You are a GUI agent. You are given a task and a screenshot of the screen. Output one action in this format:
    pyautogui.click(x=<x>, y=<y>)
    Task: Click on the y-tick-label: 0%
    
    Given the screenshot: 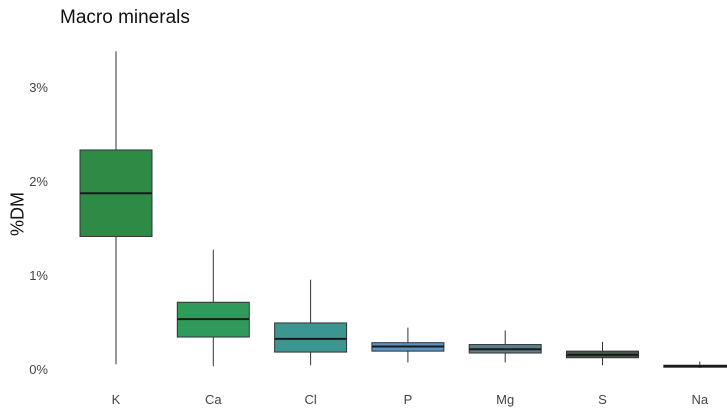 What is the action you would take?
    pyautogui.click(x=38, y=369)
    